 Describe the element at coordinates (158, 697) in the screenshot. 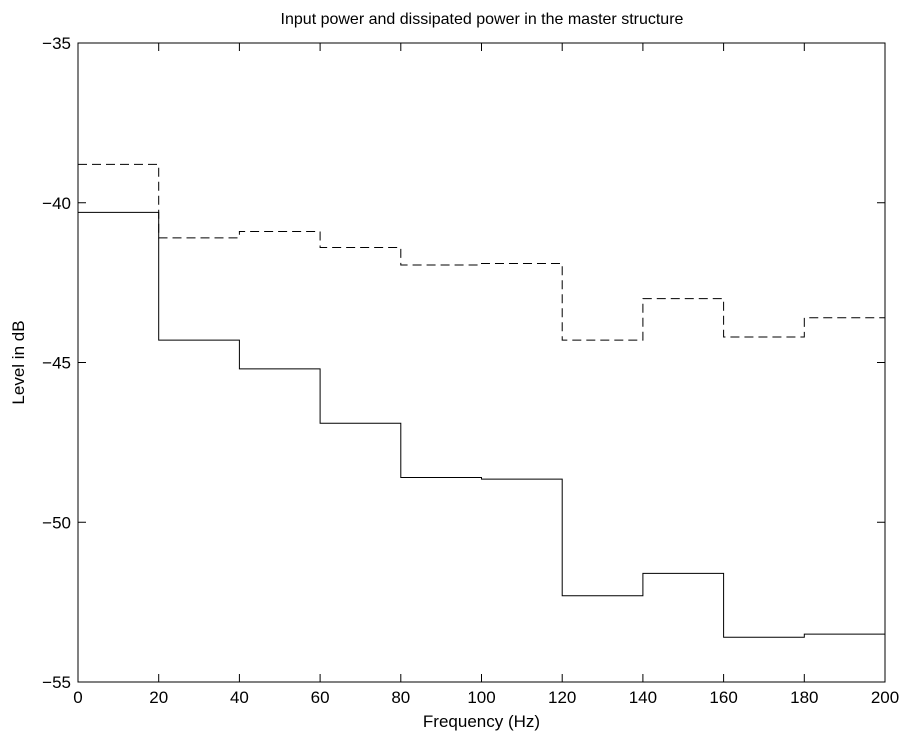

I see `x-tick-label: 20` at that location.